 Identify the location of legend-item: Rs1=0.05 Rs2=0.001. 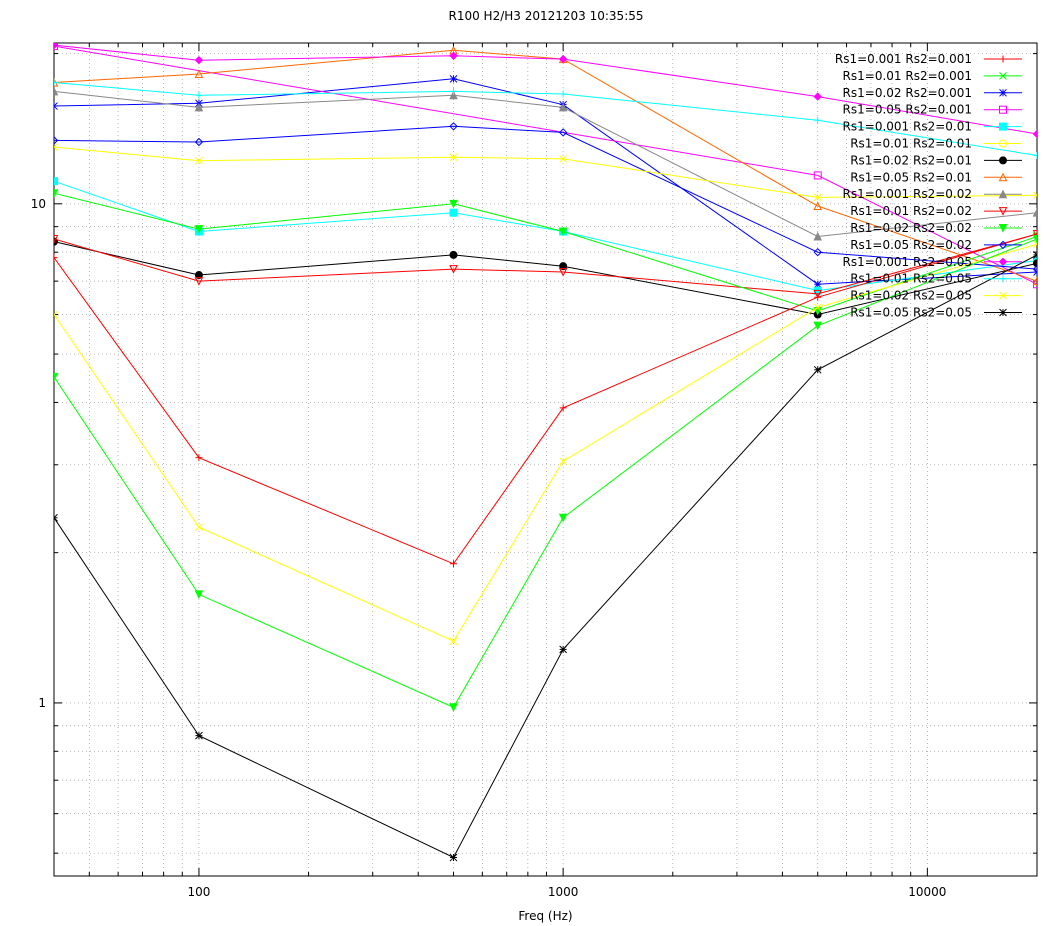
(932, 110).